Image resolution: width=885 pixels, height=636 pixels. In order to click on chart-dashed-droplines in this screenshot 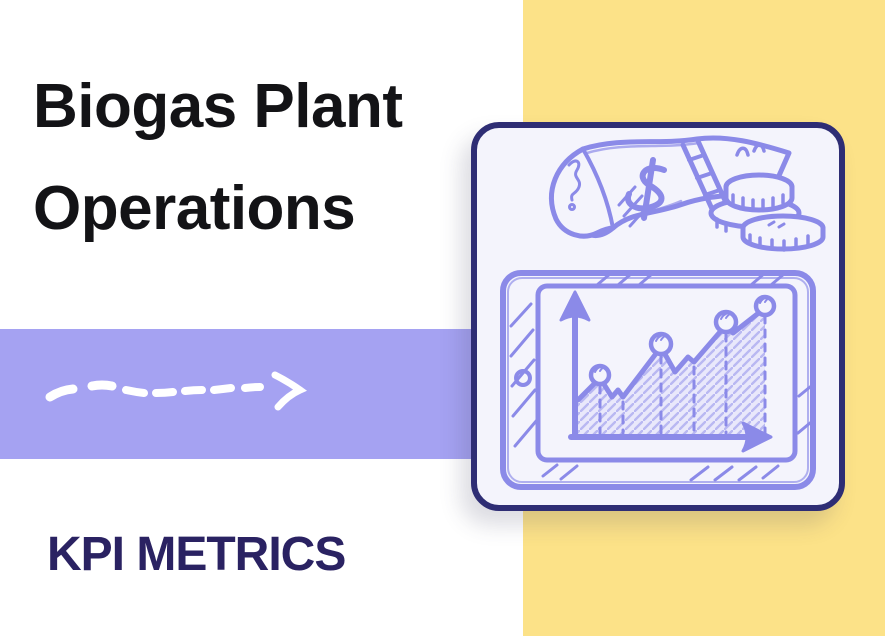, I will do `click(682, 374)`.